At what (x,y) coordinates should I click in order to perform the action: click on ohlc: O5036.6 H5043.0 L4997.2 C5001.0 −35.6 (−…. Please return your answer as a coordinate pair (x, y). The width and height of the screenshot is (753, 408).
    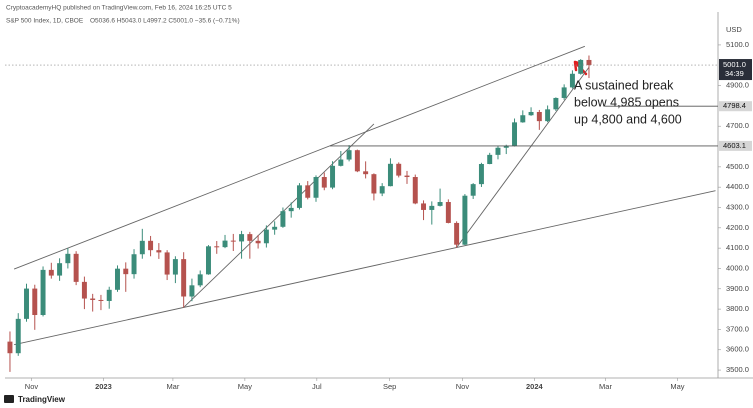
    Looking at the image, I should click on (165, 21).